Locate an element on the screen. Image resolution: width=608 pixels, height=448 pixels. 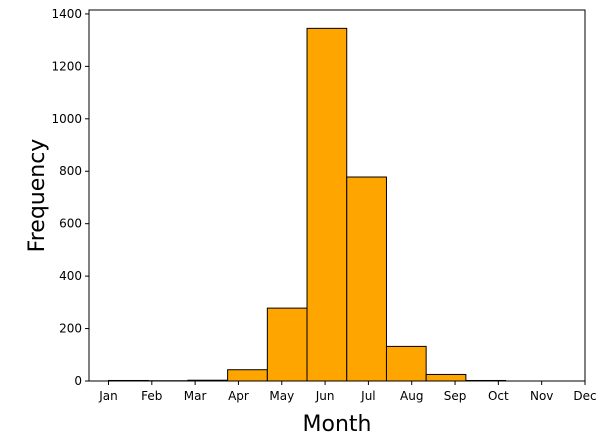
y-tick-label: 1200 is located at coordinates (66, 66).